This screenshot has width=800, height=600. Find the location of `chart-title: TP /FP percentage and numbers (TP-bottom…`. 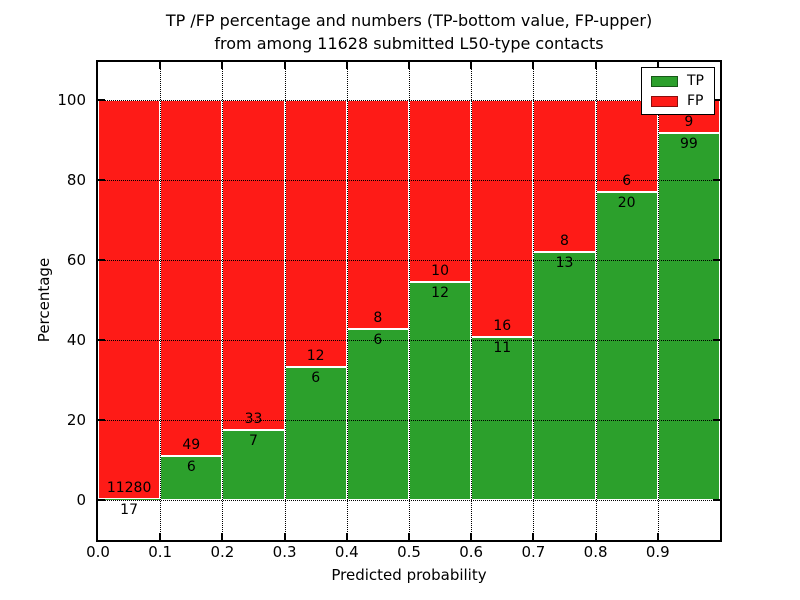

chart-title: TP /FP percentage and numbers (TP-bottom… is located at coordinates (400, 32).